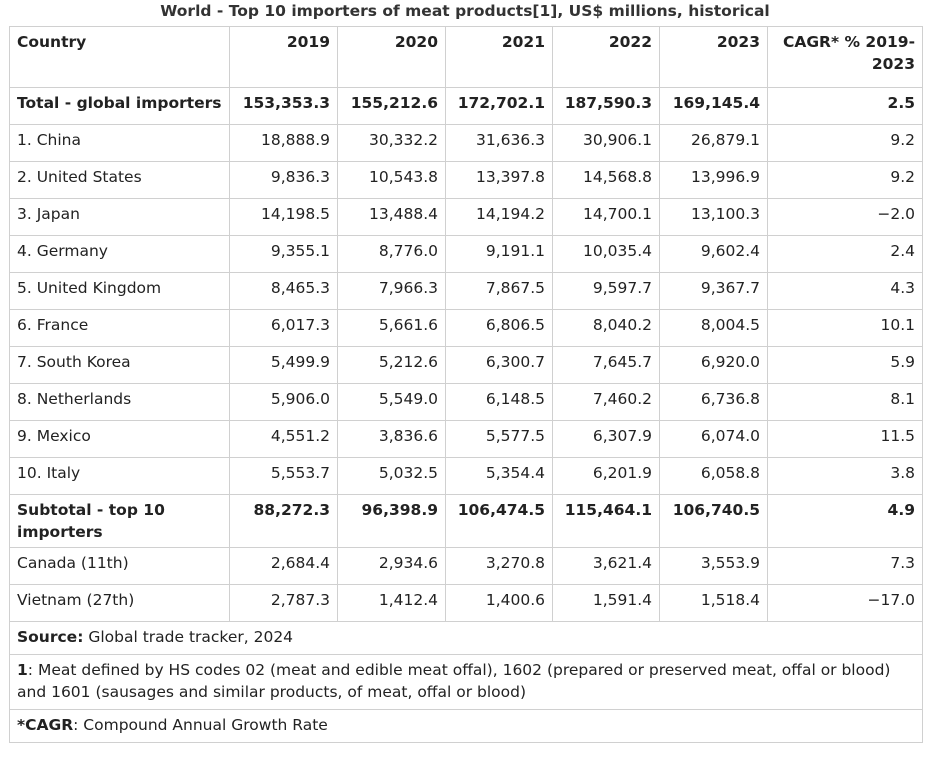 The height and width of the screenshot is (765, 930). What do you see at coordinates (119, 402) in the screenshot?
I see `row-label: 8. Netherlands` at bounding box center [119, 402].